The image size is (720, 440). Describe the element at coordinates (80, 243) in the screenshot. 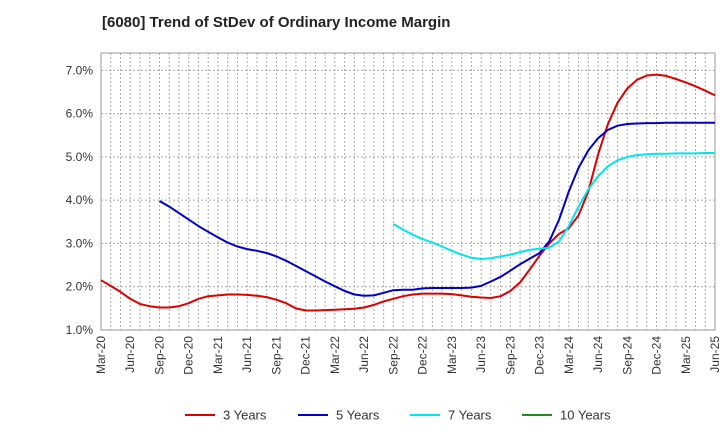

I see `y-tick-label: 3.0%` at that location.